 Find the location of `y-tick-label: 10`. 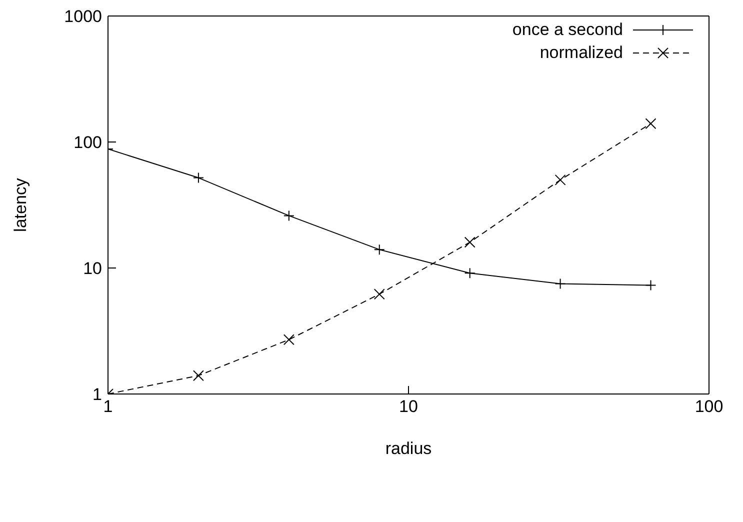

y-tick-label: 10 is located at coordinates (92, 268).